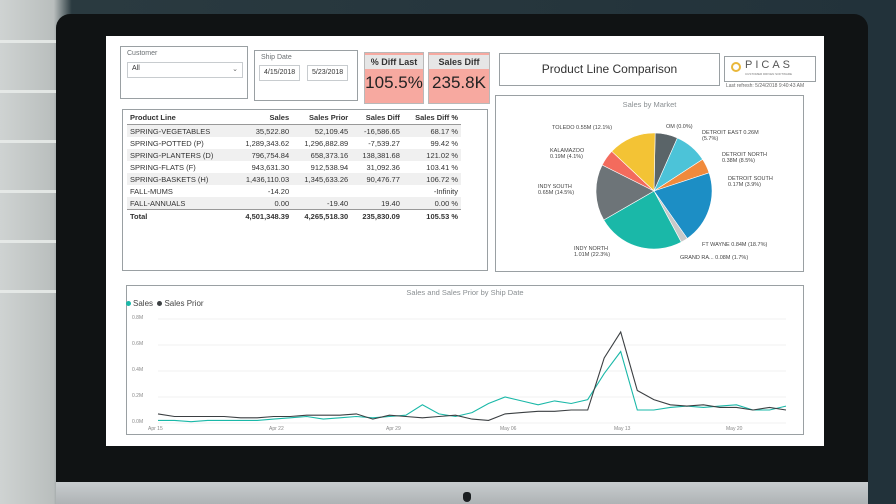 This screenshot has width=896, height=504. What do you see at coordinates (769, 65) in the screenshot?
I see `logo-text: PICAS` at bounding box center [769, 65].